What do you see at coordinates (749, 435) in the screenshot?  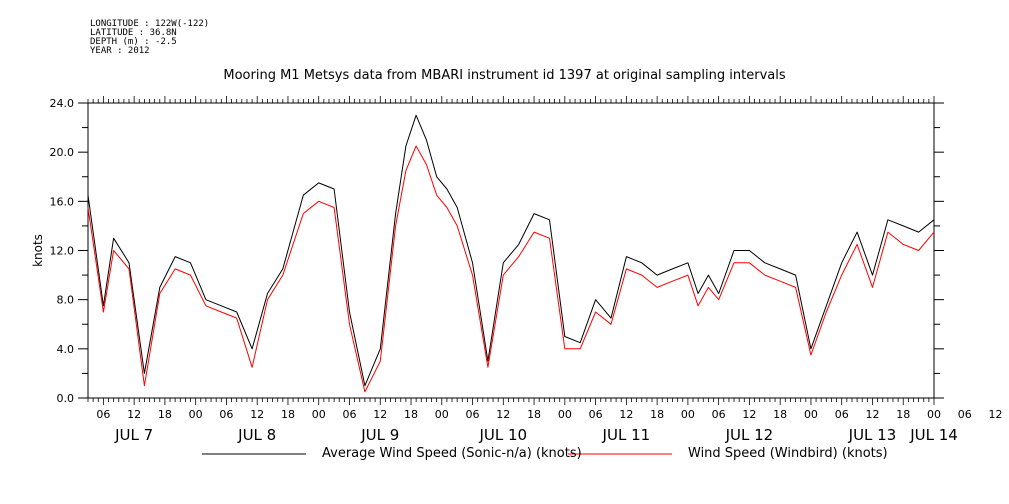 I see `x-day-label: JUL 12` at bounding box center [749, 435].